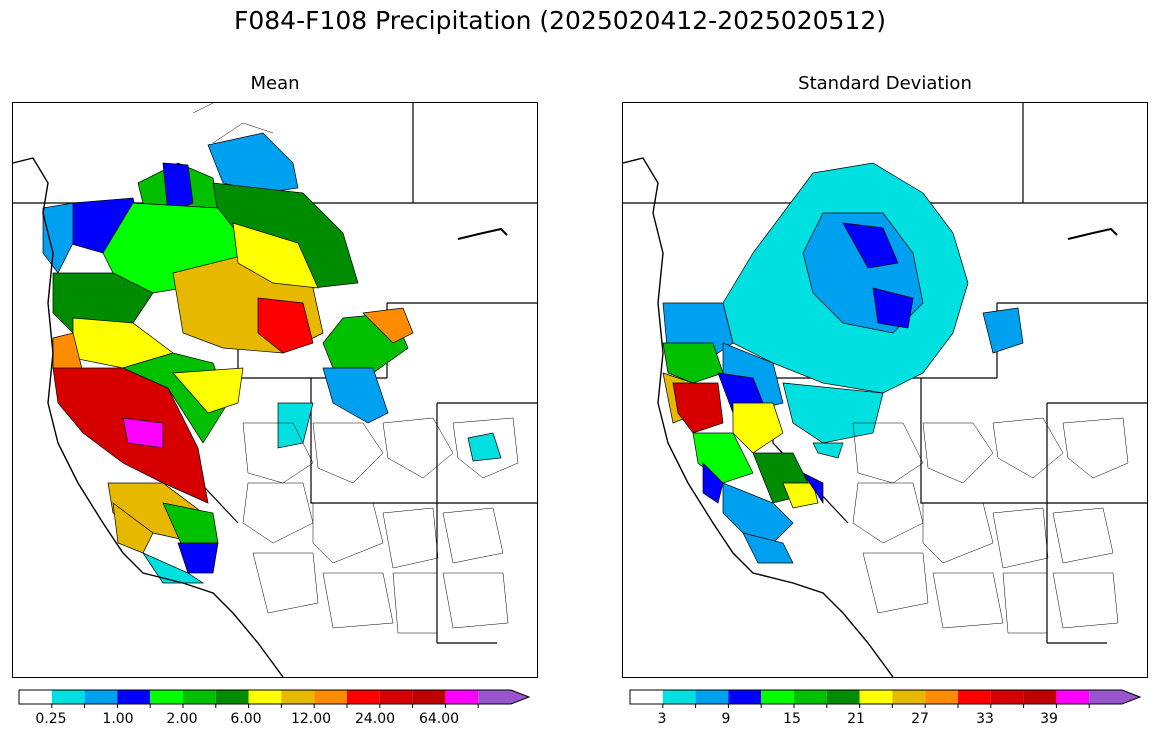 The image size is (1159, 741). I want to click on mean-tick-label: 1.00, so click(118, 719).